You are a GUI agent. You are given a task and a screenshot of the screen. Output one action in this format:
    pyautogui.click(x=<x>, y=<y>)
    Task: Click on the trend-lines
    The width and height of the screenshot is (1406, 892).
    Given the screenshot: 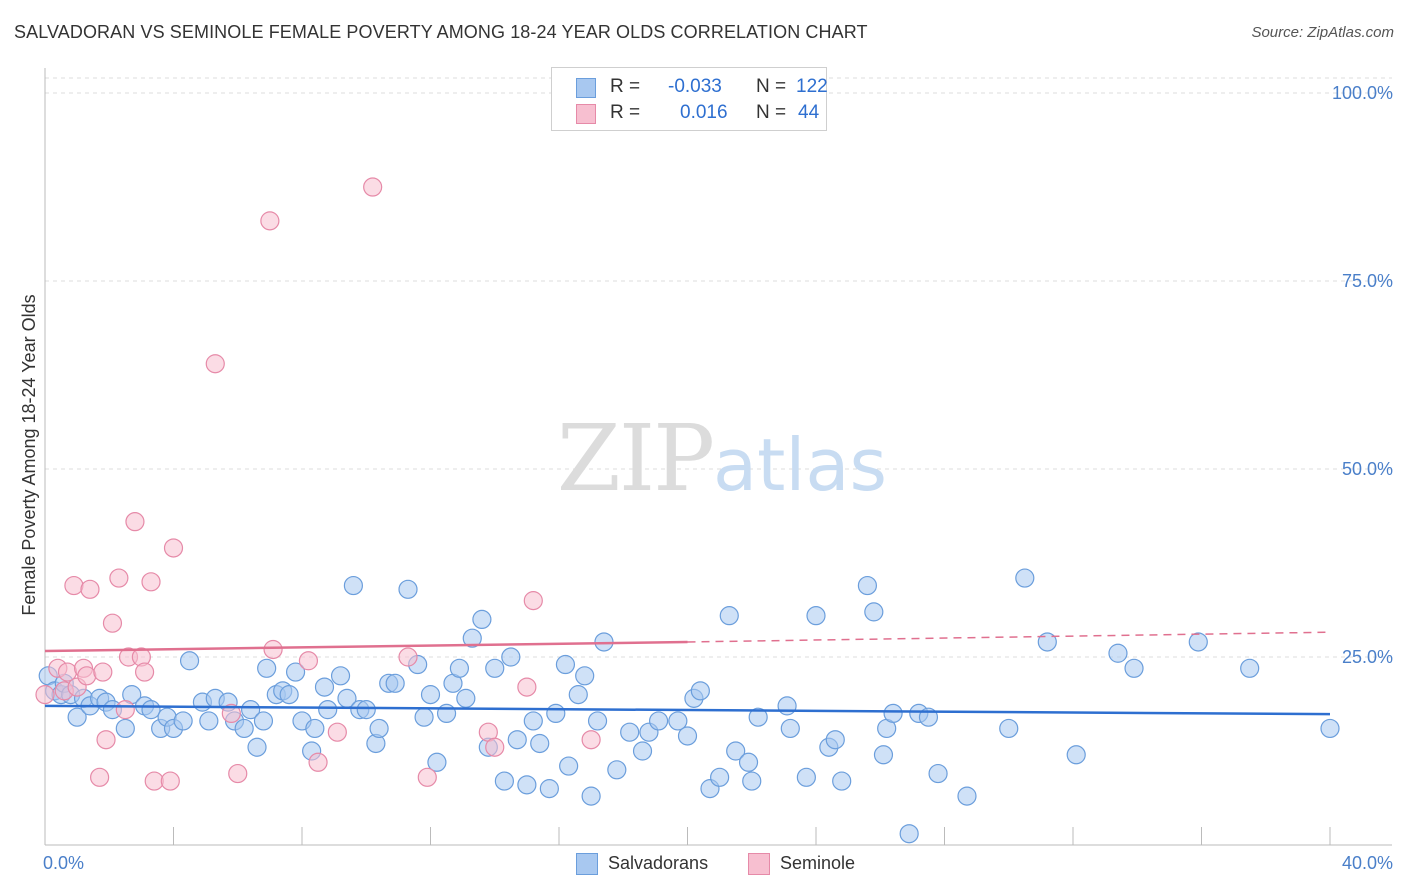 What is the action you would take?
    pyautogui.click(x=687, y=673)
    